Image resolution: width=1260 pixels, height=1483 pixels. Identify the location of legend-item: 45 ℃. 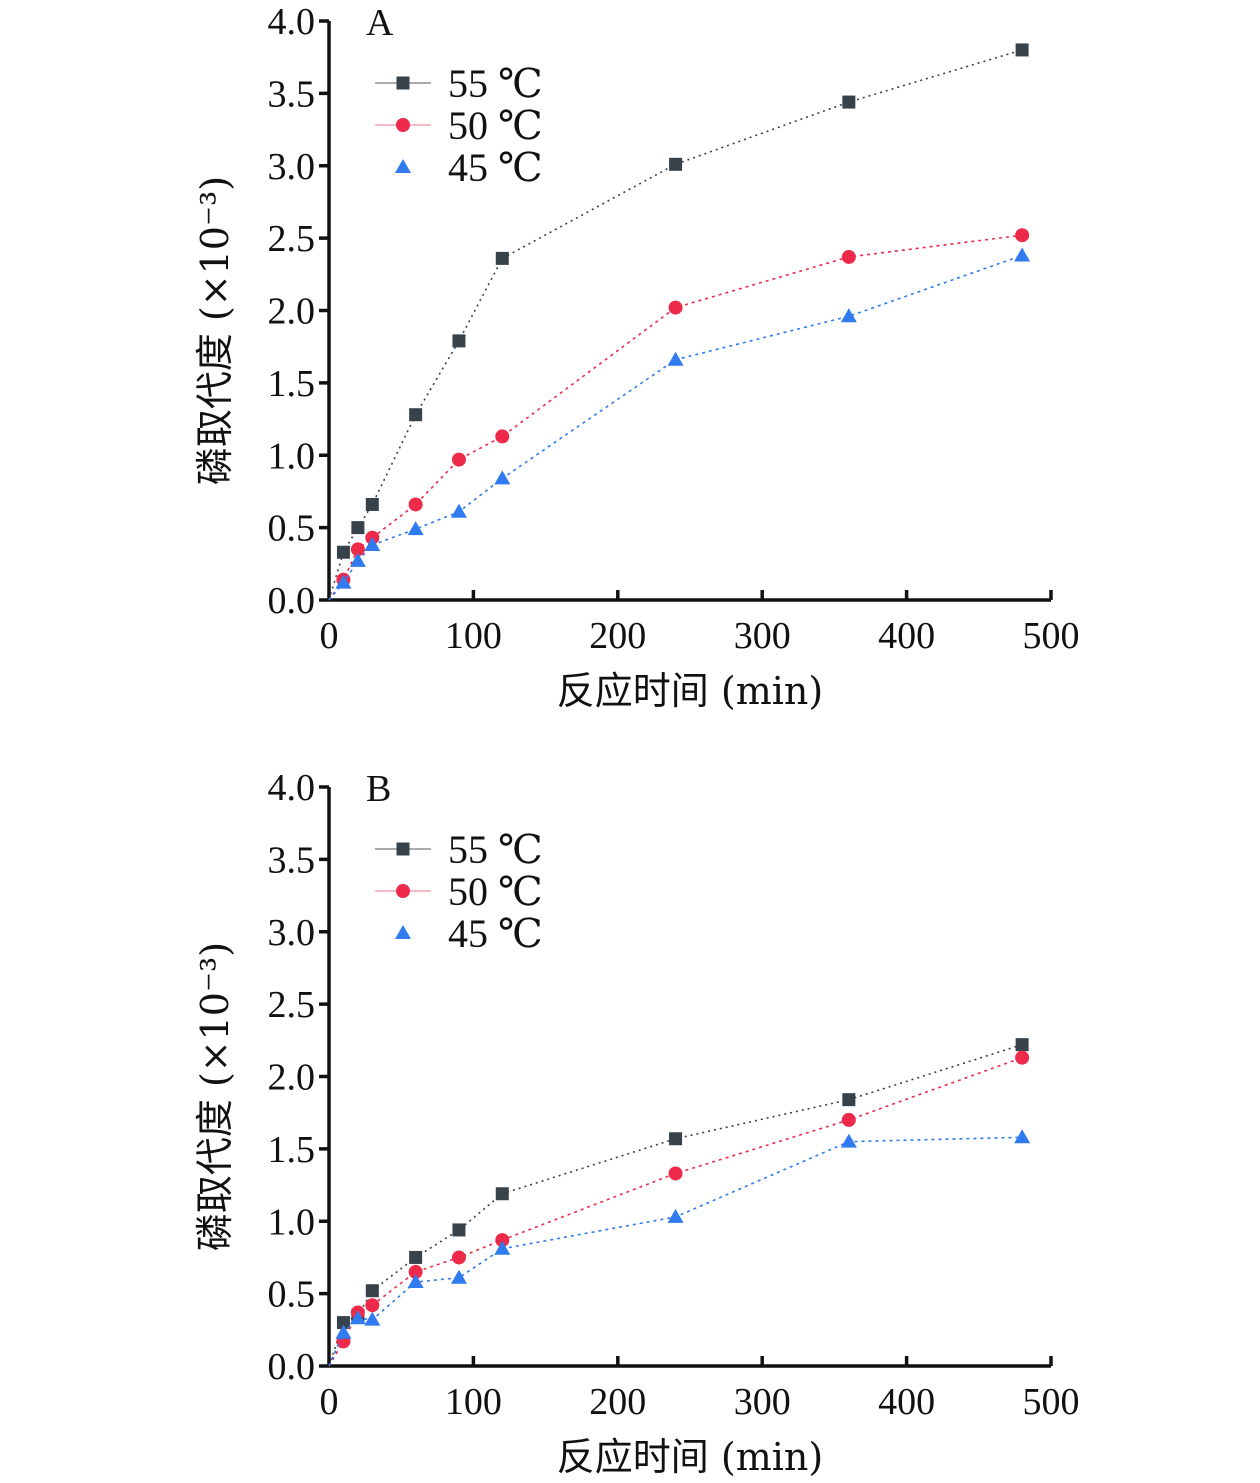
(469, 167).